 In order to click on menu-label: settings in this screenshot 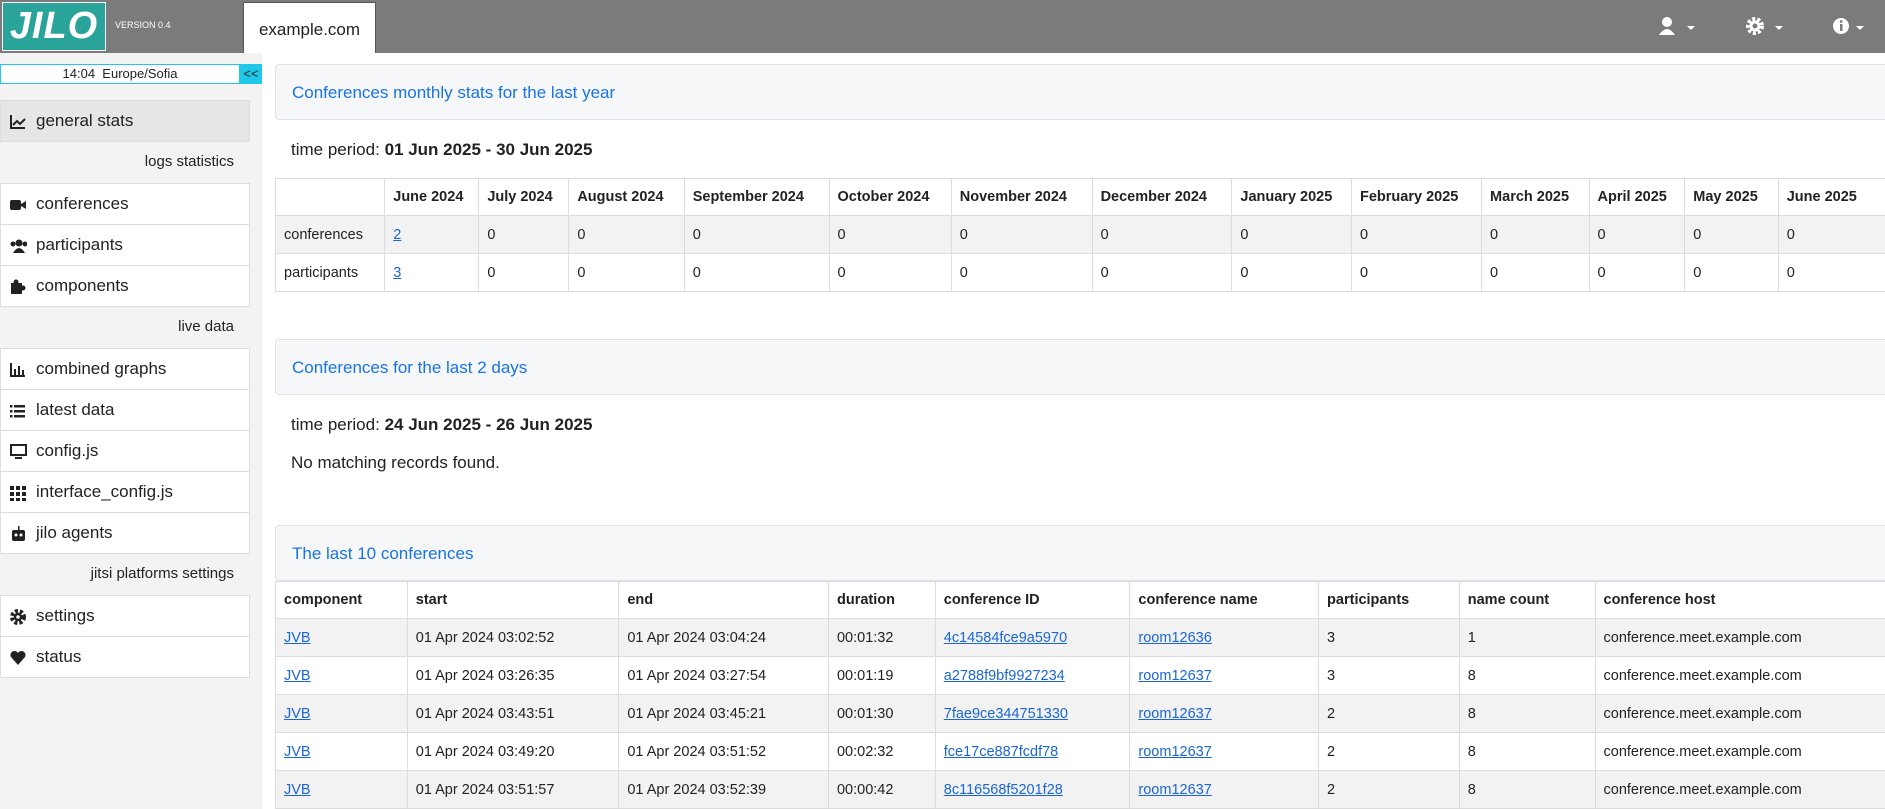, I will do `click(65, 615)`.